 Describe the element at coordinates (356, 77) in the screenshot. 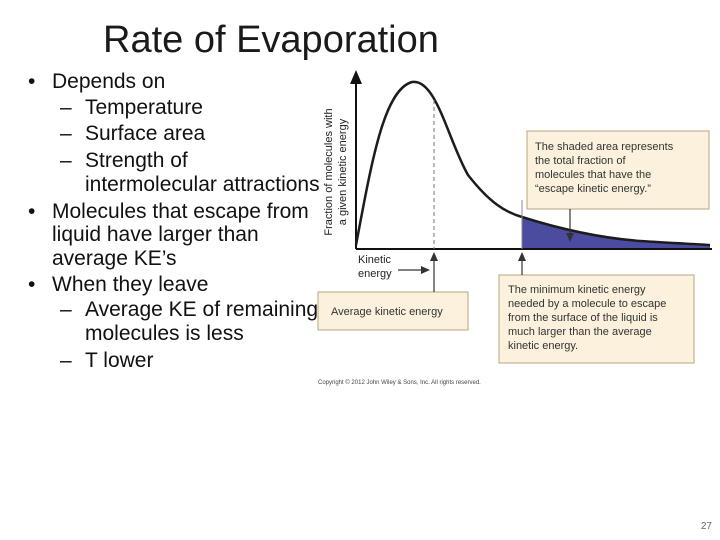

I see `y-axis-arrow` at that location.